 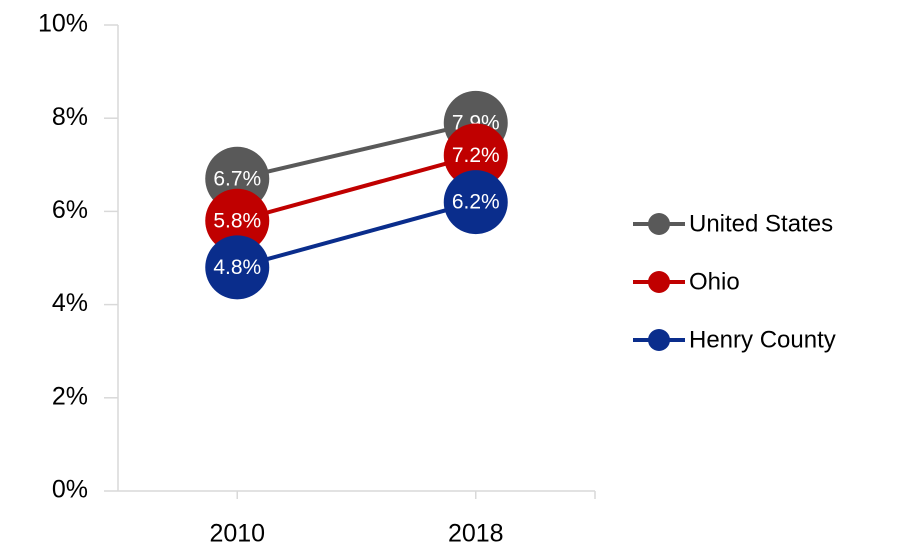 I want to click on y-tick-label: 2%, so click(x=70, y=396).